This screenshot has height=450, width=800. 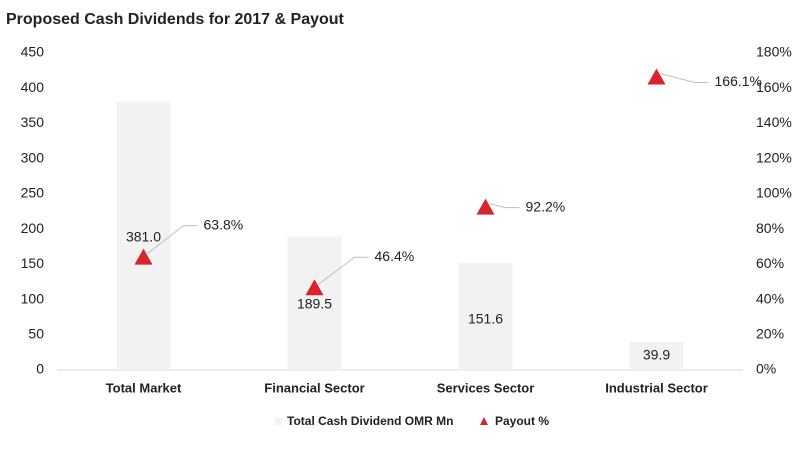 What do you see at coordinates (33, 122) in the screenshot?
I see `y-tick-label: 350` at bounding box center [33, 122].